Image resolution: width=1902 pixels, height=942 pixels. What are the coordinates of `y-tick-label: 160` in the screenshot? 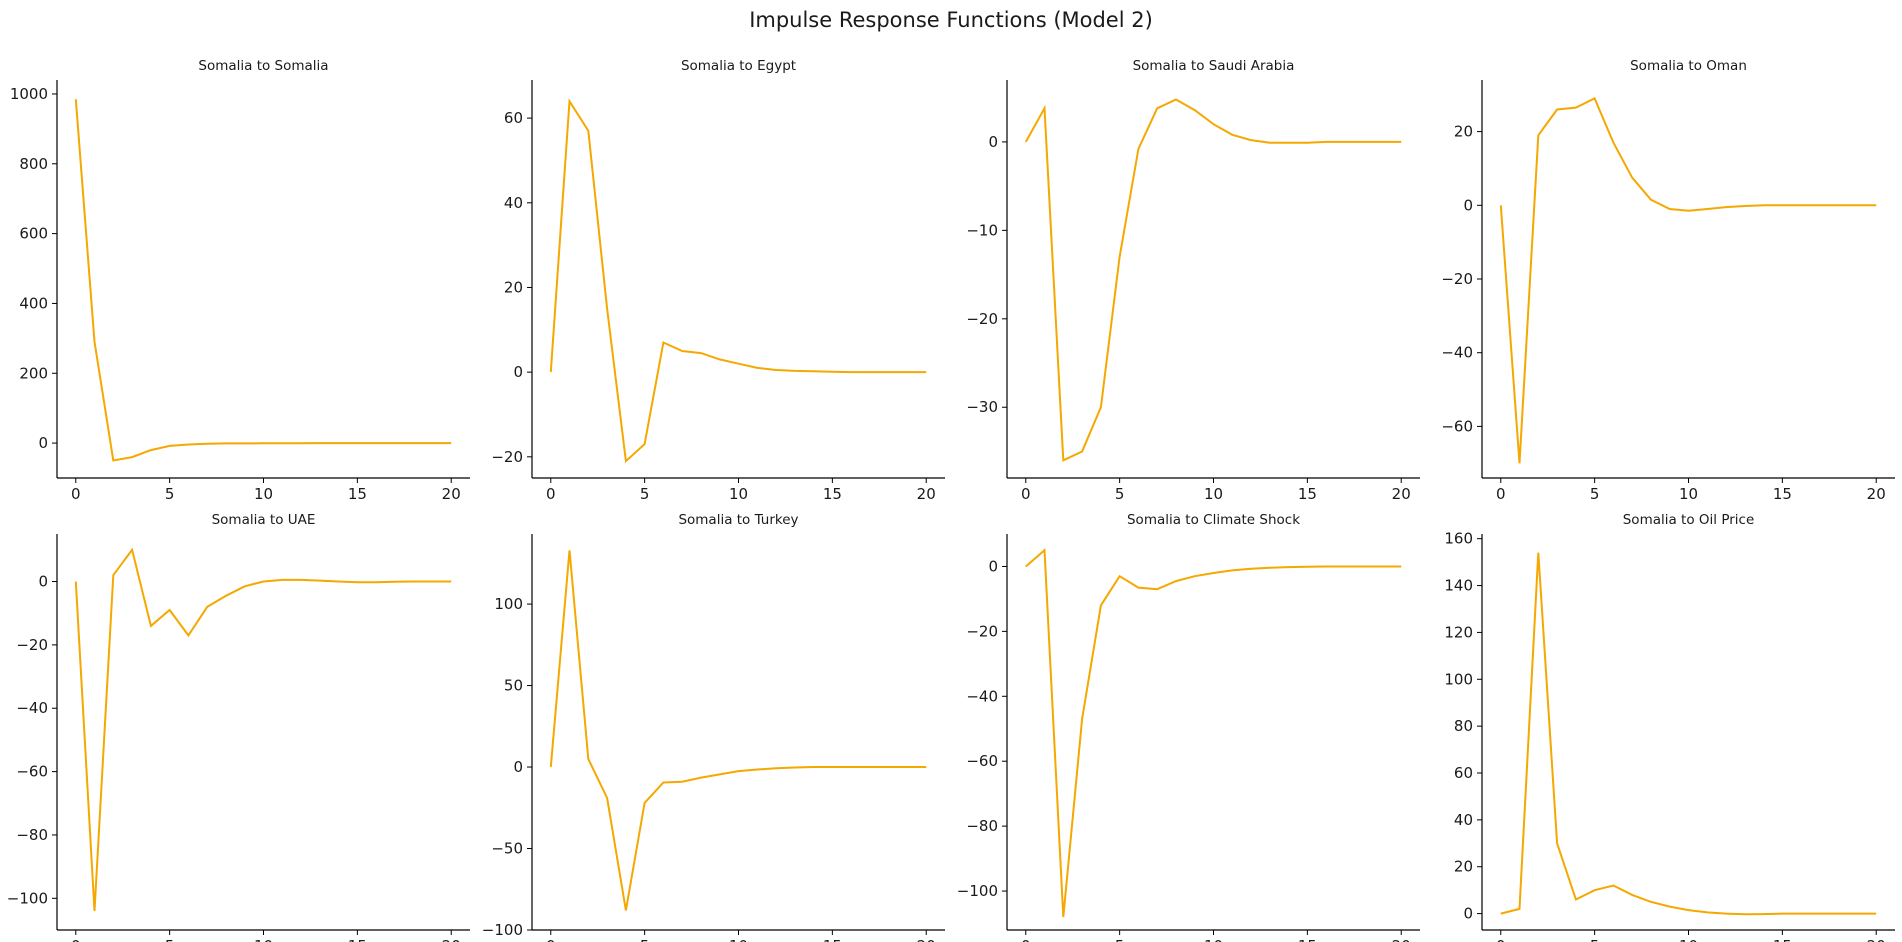 It's located at (1458, 539).